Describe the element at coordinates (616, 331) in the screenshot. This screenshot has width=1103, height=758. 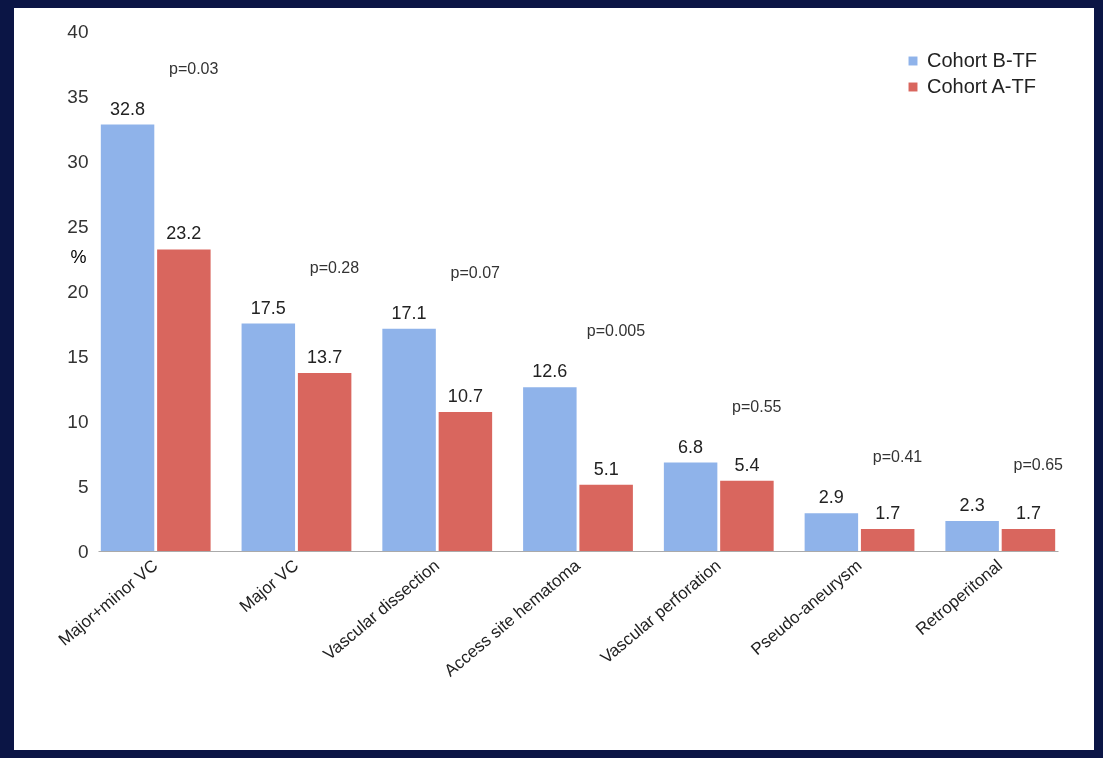
I see `annotation: p=0.005` at that location.